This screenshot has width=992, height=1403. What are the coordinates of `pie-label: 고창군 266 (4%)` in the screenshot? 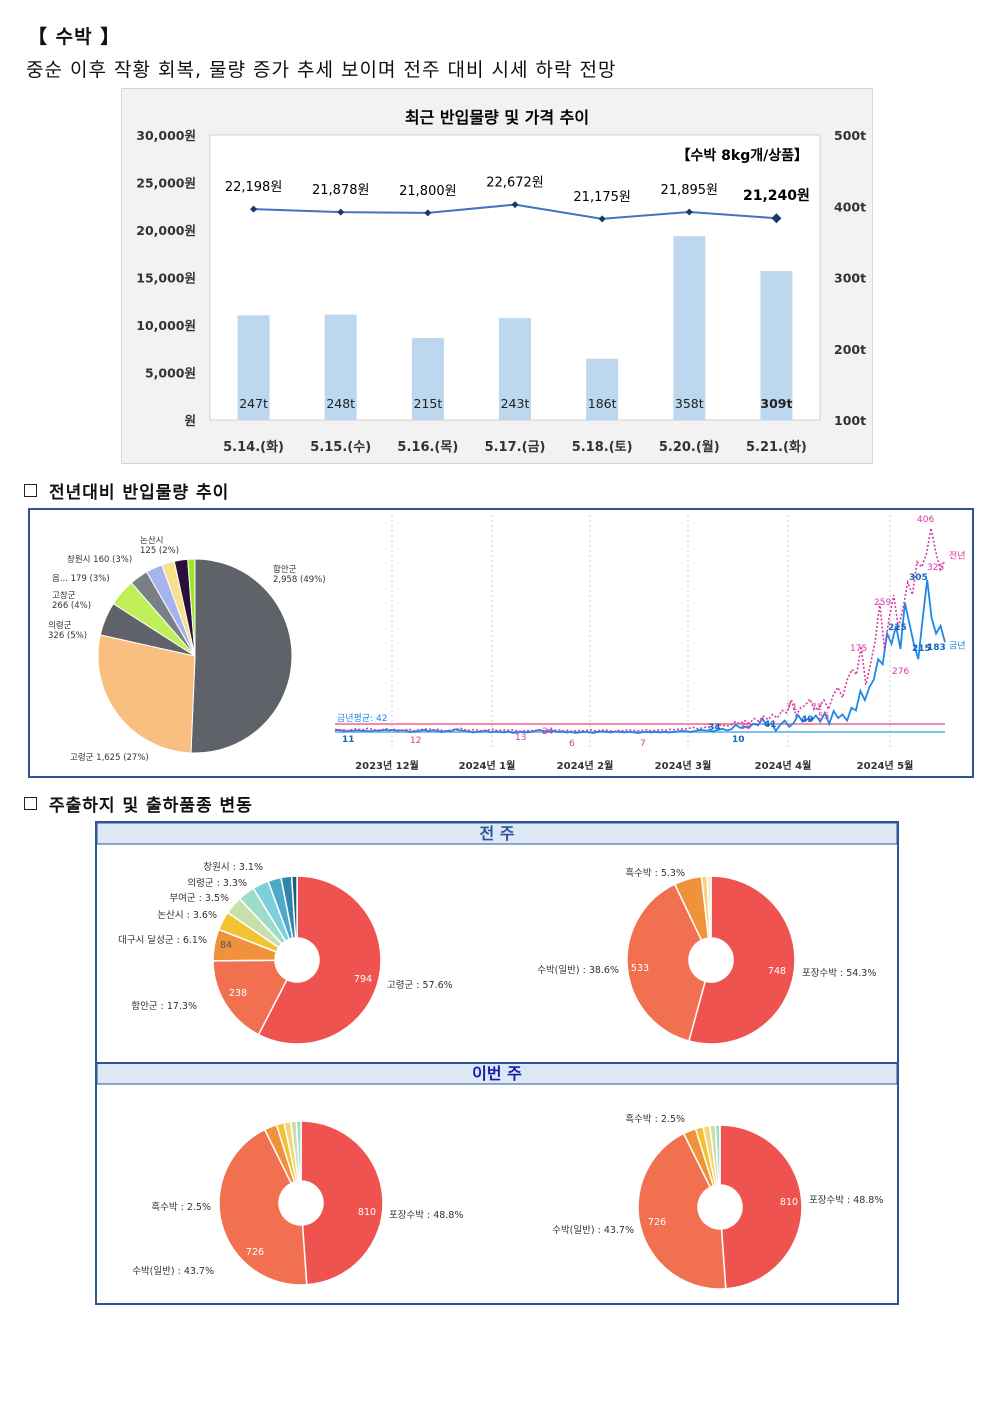 It's located at (71, 601).